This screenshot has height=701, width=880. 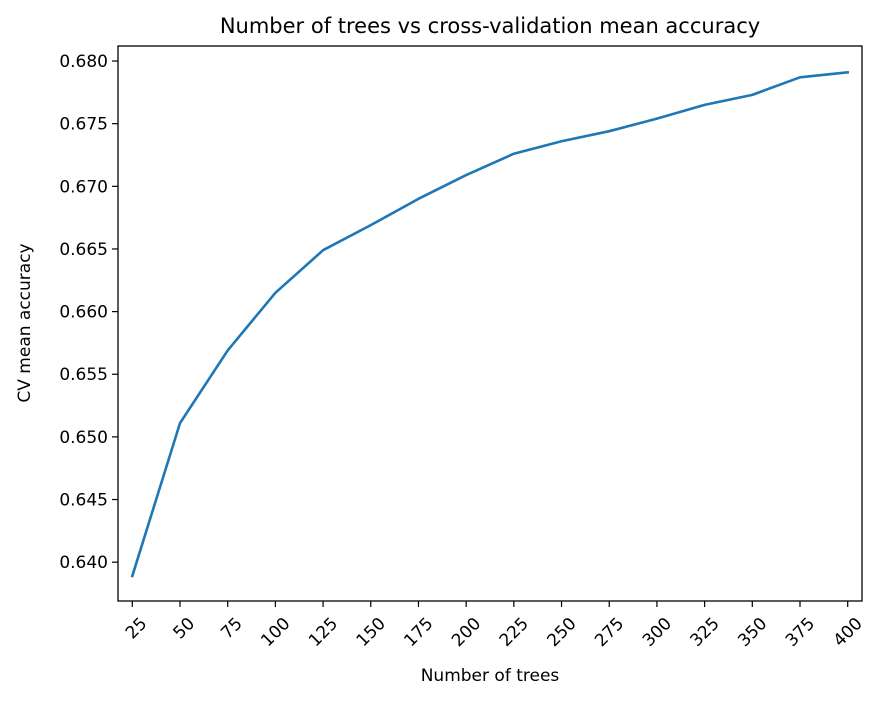 What do you see at coordinates (83, 250) in the screenshot?
I see `y-tick-label: 0.665` at bounding box center [83, 250].